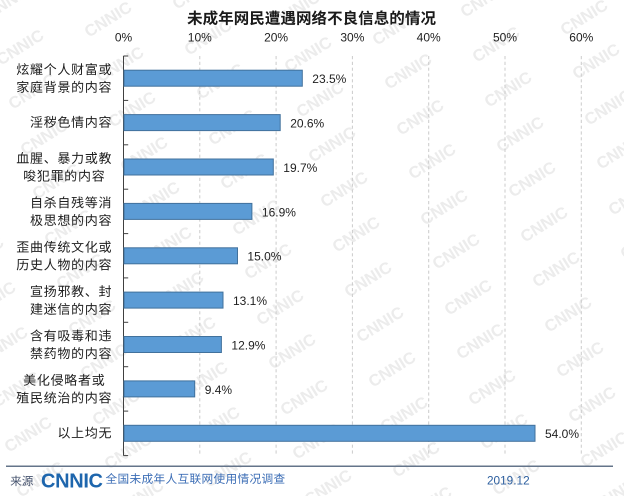 This screenshot has width=624, height=496. I want to click on svg-text: 20.6%, so click(307, 124).